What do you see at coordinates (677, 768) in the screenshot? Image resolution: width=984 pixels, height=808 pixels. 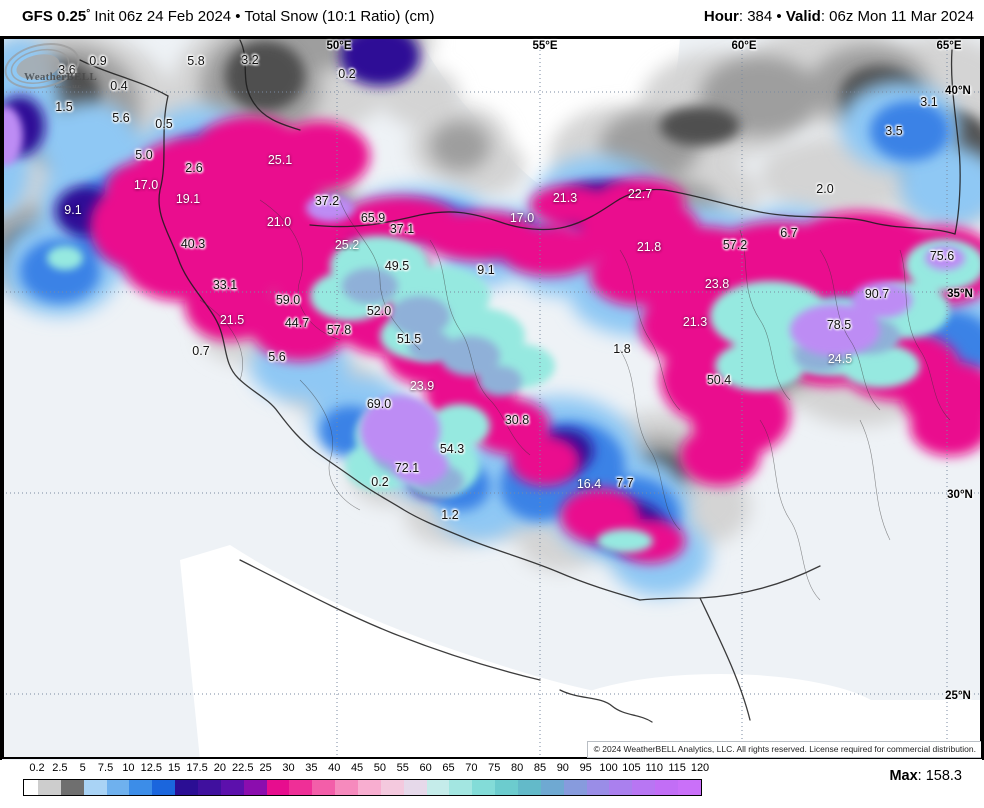 I see `colorbar-tick: 115` at bounding box center [677, 768].